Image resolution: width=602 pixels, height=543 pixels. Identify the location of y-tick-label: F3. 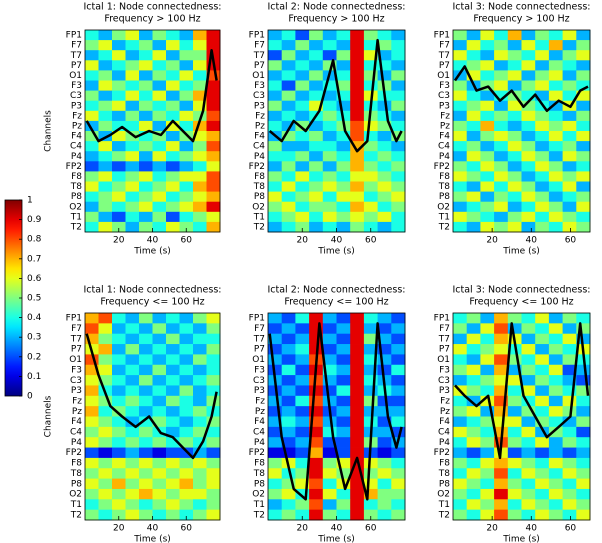
(444, 86).